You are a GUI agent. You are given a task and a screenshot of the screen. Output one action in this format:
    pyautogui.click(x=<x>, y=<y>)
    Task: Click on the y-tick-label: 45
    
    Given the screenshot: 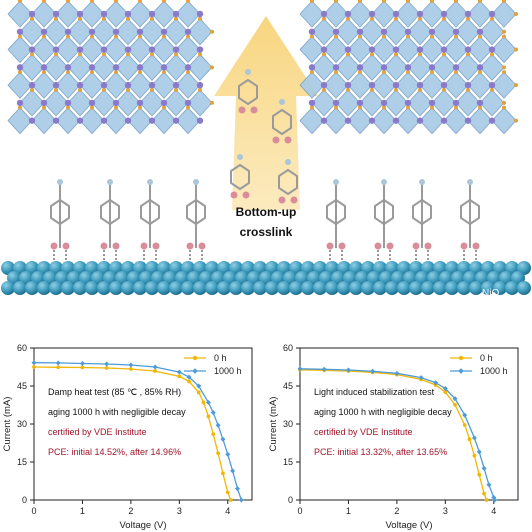 What is the action you would take?
    pyautogui.click(x=288, y=386)
    